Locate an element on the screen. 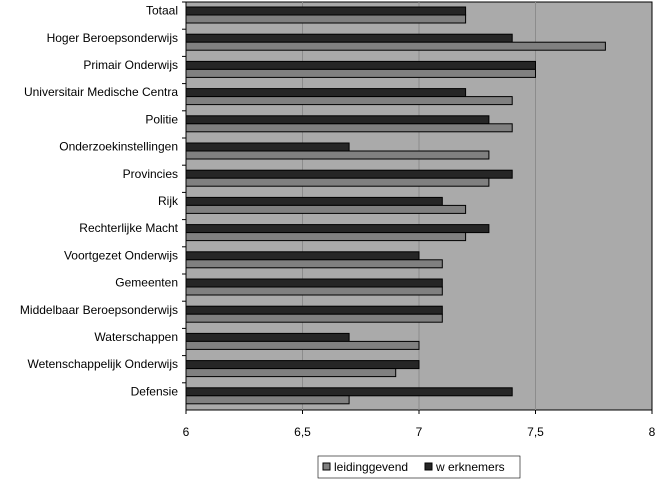 The image size is (655, 485). x-tick-label: 7,5 is located at coordinates (535, 432).